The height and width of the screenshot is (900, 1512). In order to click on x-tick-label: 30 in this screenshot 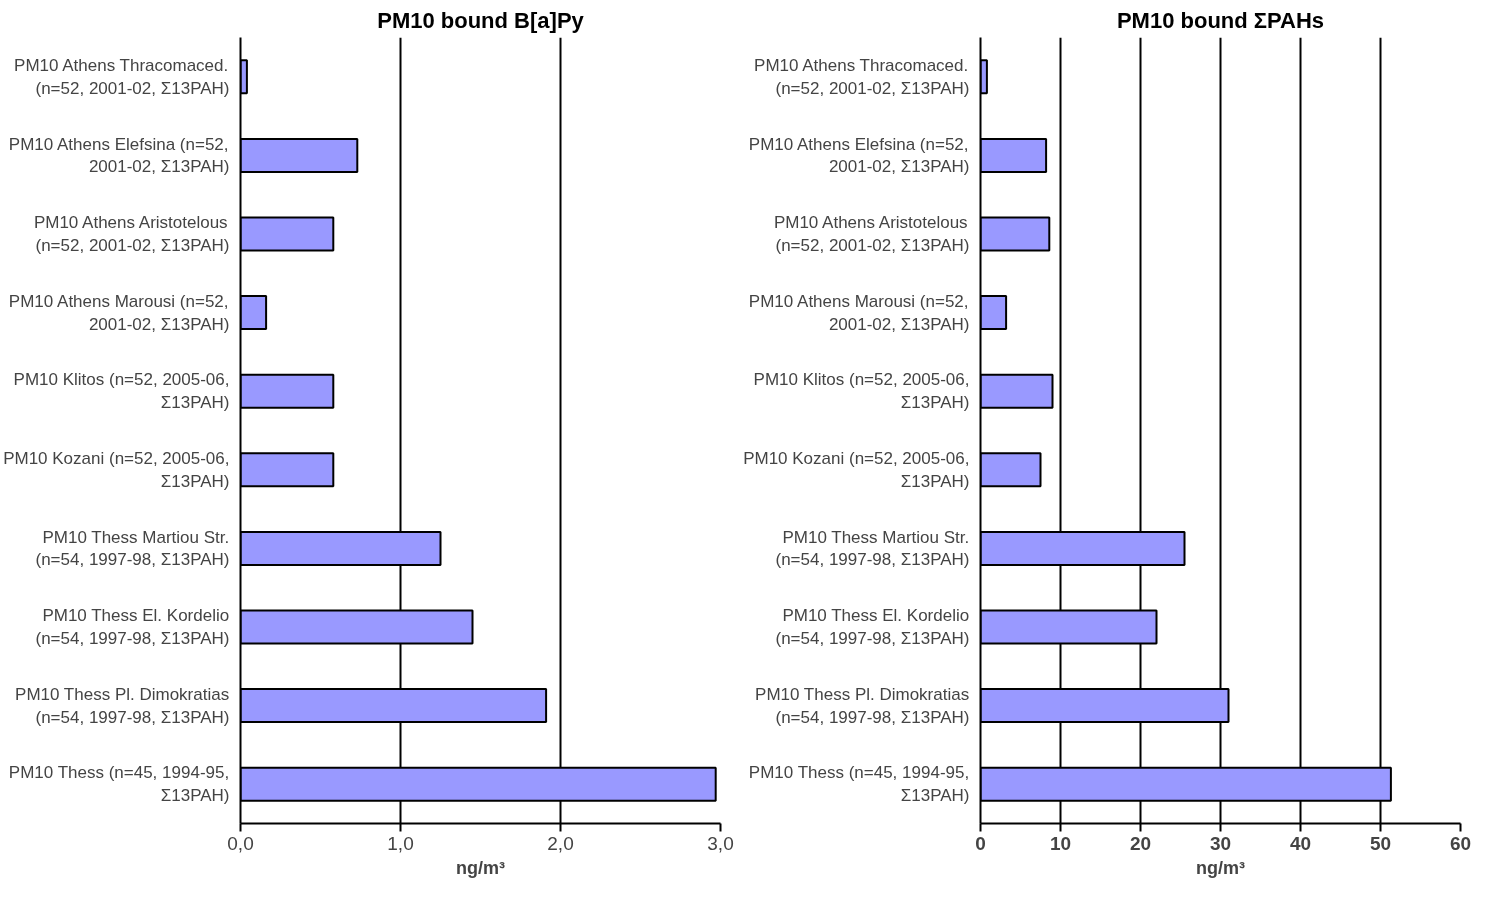, I will do `click(1220, 843)`.